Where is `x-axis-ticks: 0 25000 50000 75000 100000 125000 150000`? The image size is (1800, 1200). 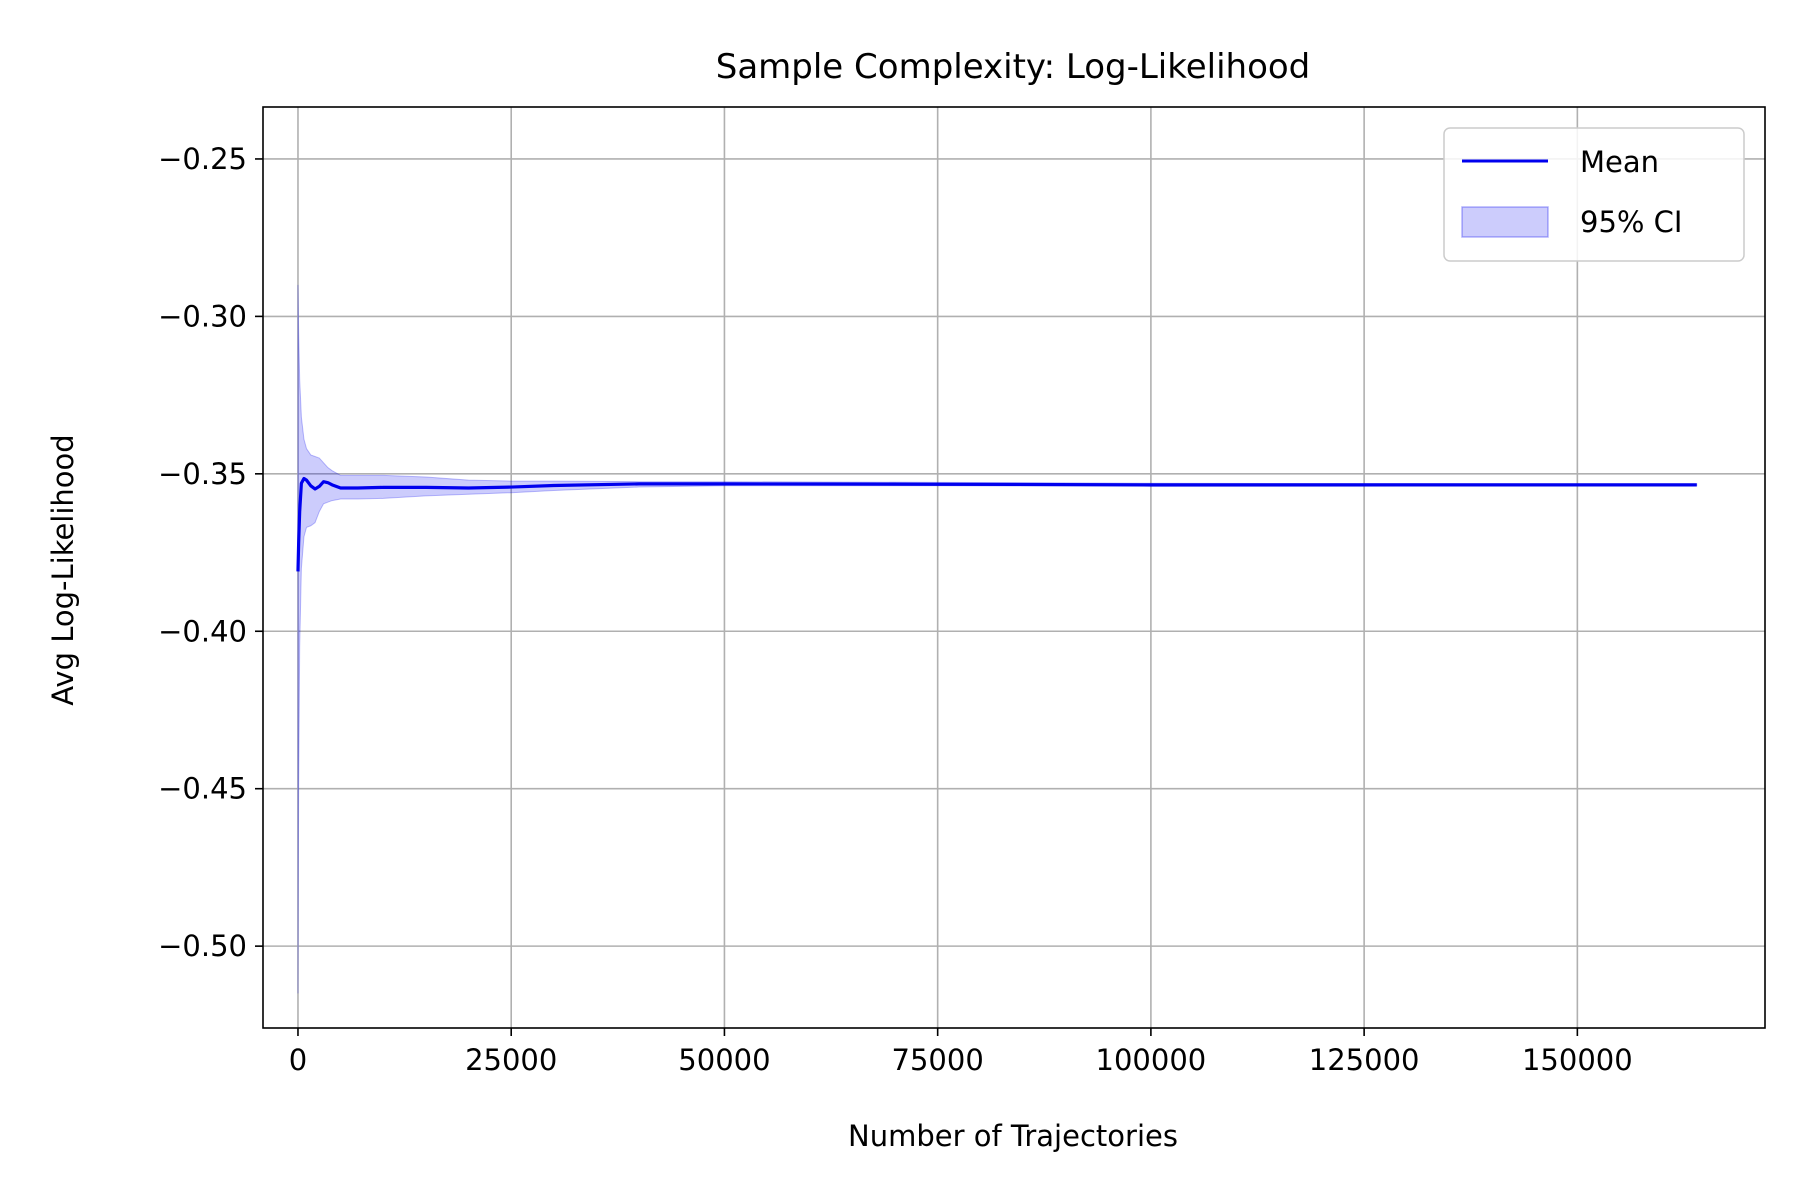 x-axis-ticks: 0 25000 50000 75000 100000 125000 150000 is located at coordinates (961, 1052).